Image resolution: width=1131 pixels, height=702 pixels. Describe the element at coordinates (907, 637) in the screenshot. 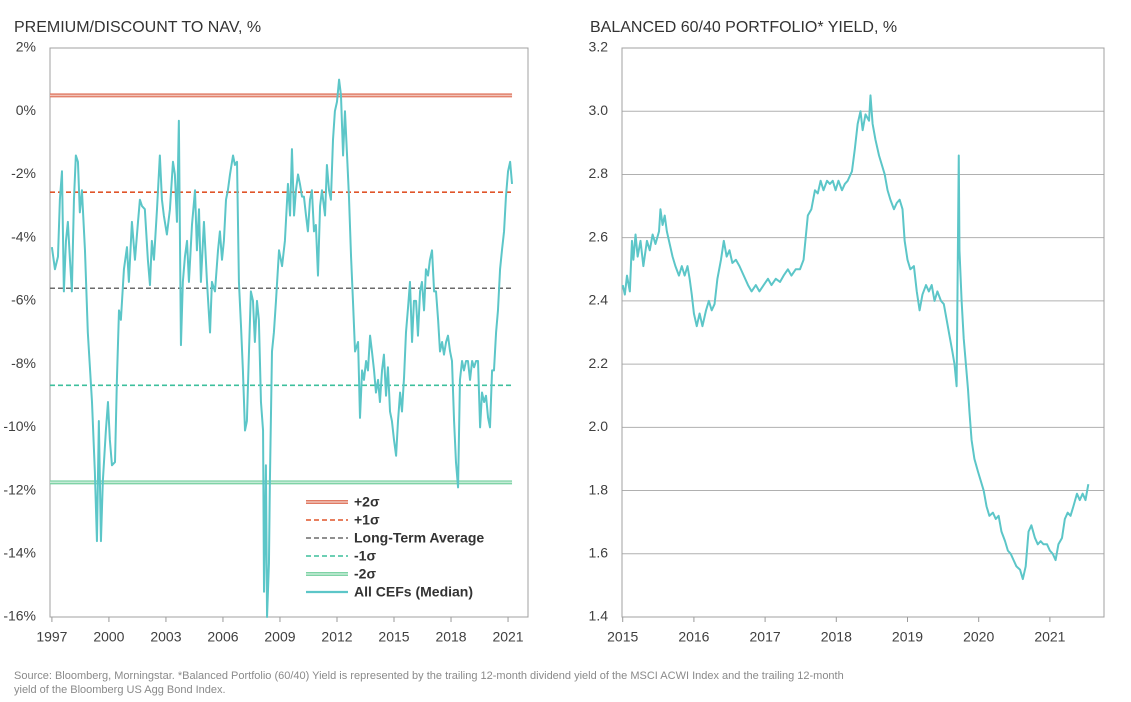

I see `x-tick-label: 2019` at that location.